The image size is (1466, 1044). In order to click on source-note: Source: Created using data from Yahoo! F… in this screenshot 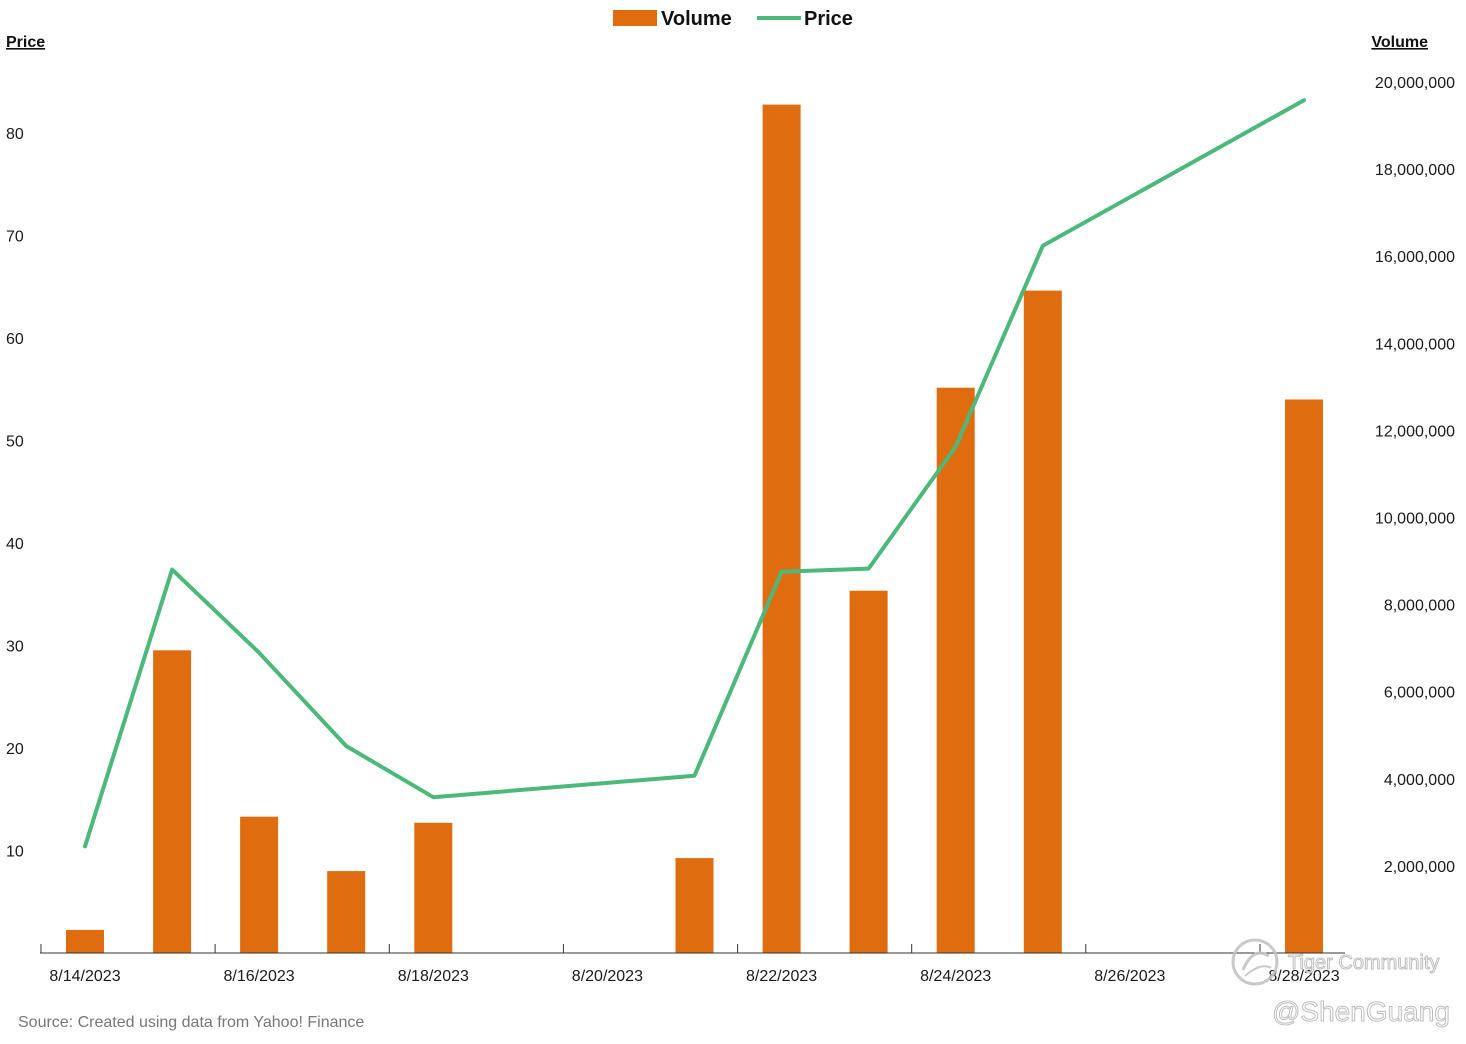, I will do `click(191, 1022)`.